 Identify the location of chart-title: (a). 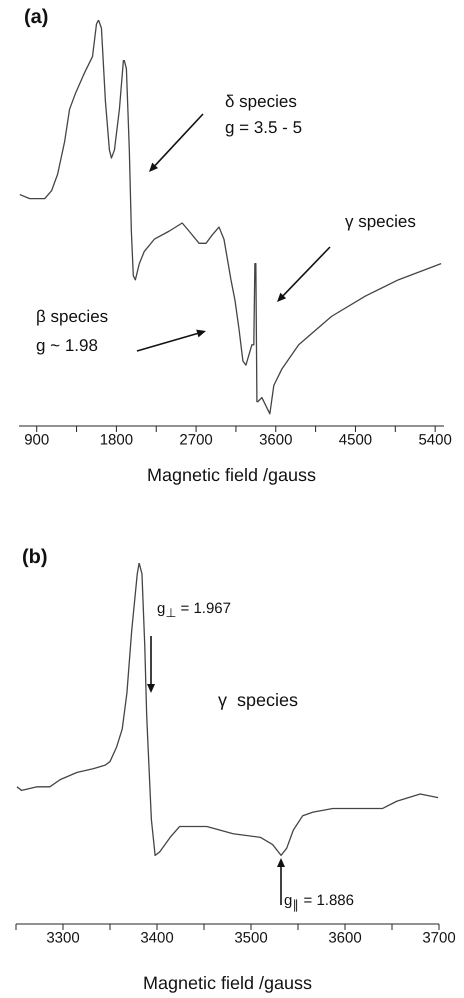
(36, 17).